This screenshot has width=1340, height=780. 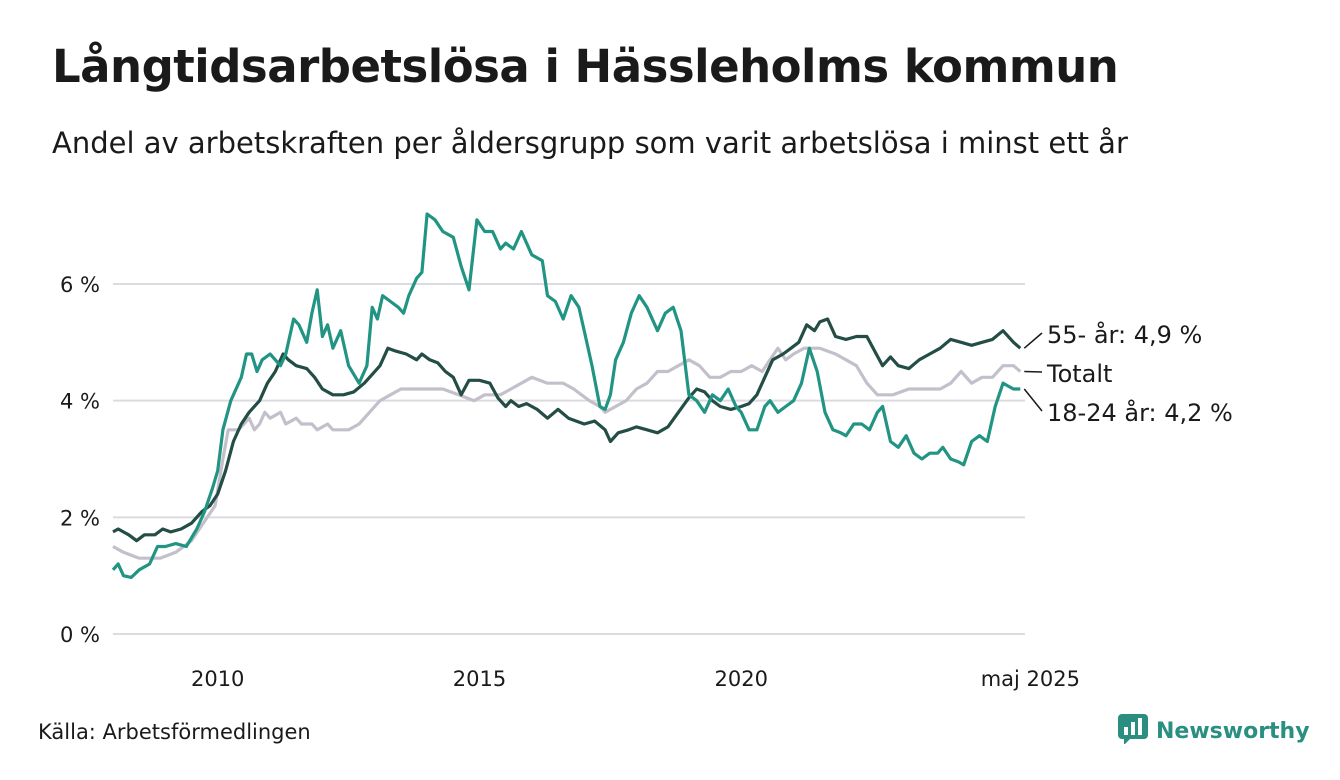 I want to click on series-end-label: 55- år: 4,9 %, so click(x=1124, y=334).